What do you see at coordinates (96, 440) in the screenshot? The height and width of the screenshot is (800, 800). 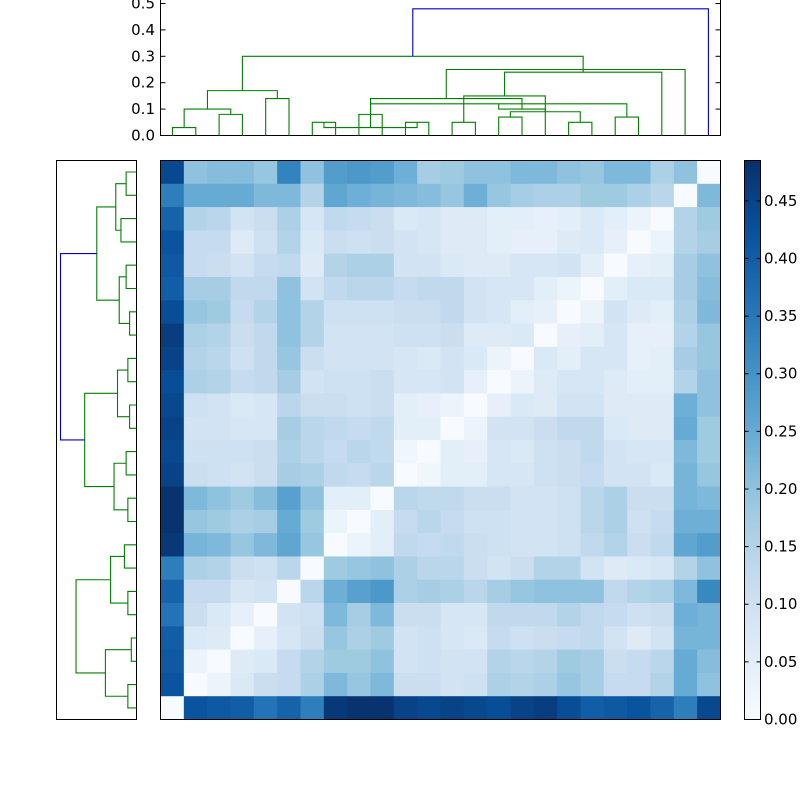 I see `left-dendrogram-frame` at bounding box center [96, 440].